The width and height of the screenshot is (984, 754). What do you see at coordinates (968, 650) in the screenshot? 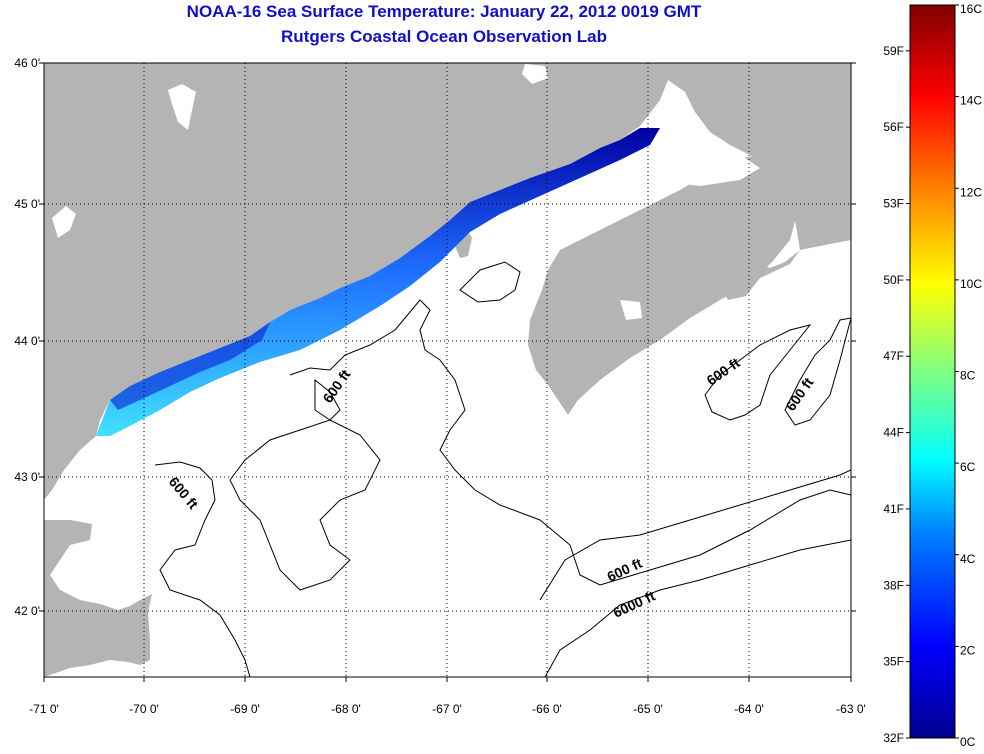
I see `colorbar-c-label: 2C` at bounding box center [968, 650].